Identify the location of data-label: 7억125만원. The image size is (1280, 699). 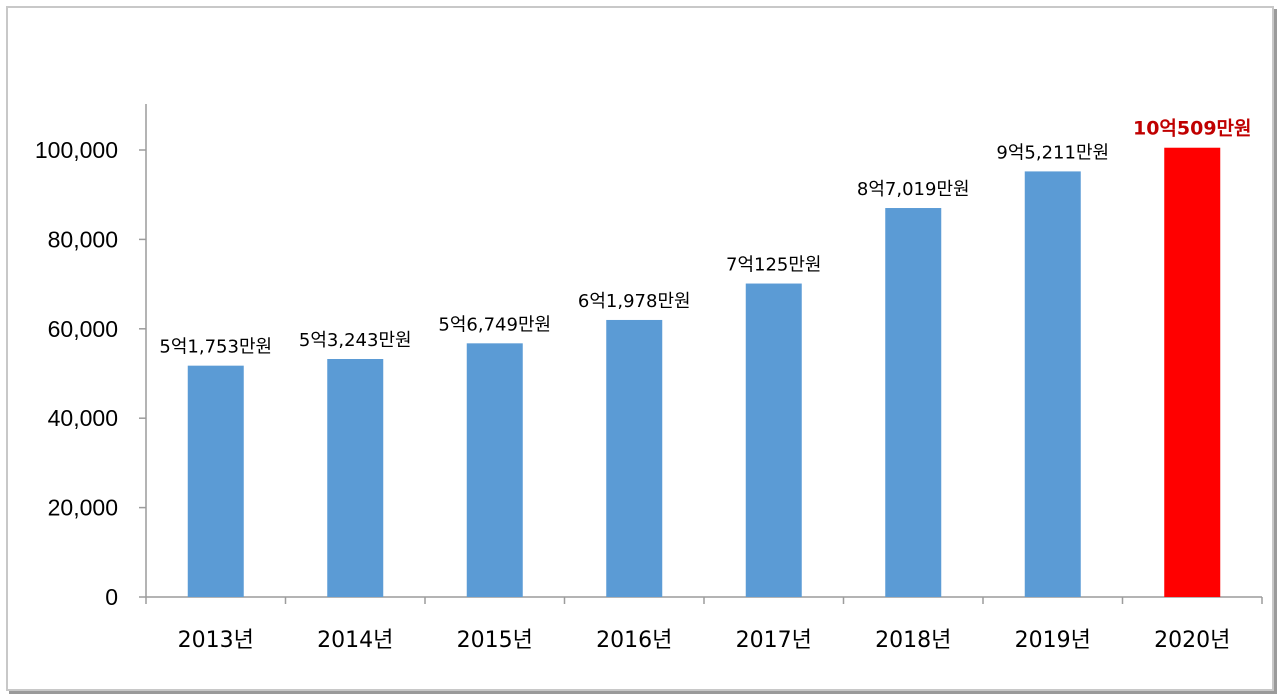
(774, 265).